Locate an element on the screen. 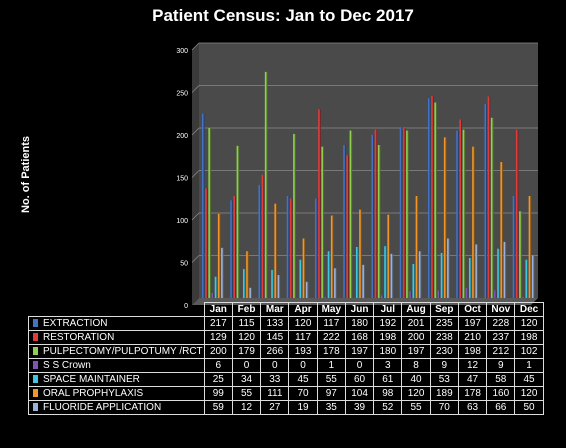 The image size is (566, 448). gridline-depth is located at coordinates (195, 174).